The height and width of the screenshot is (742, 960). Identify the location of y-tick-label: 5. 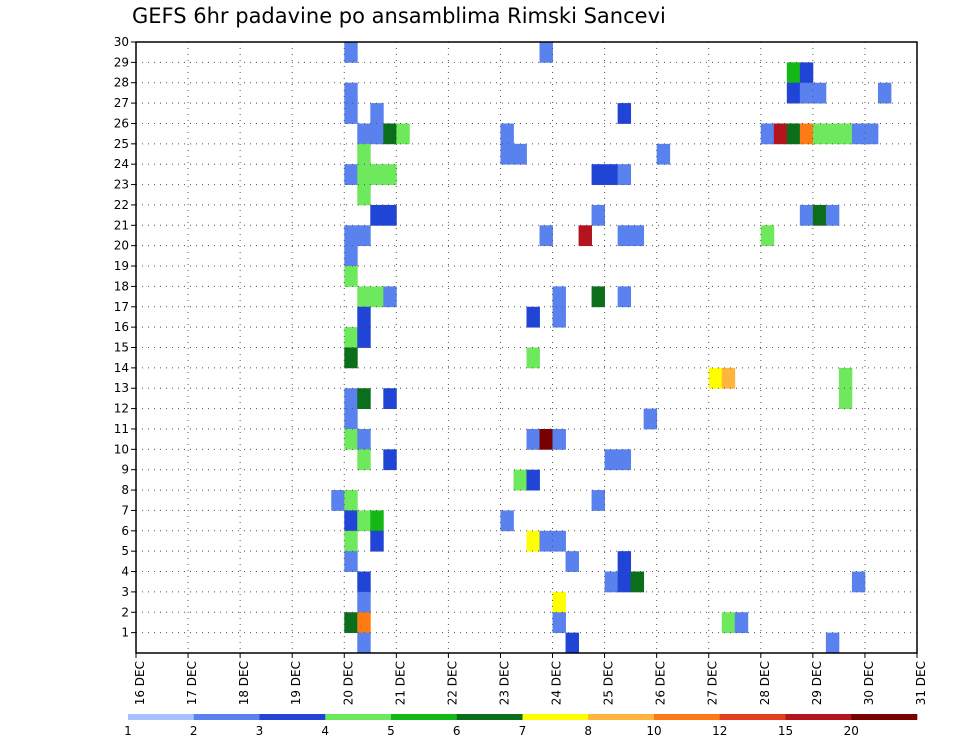
(125, 551).